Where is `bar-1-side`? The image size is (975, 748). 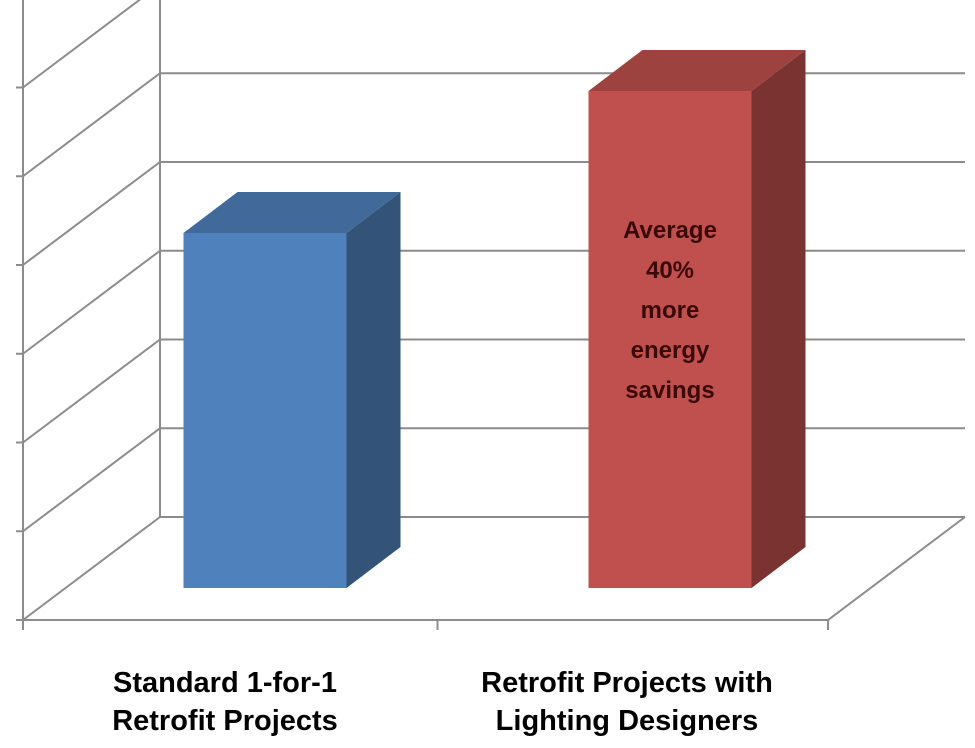 bar-1-side is located at coordinates (778, 319).